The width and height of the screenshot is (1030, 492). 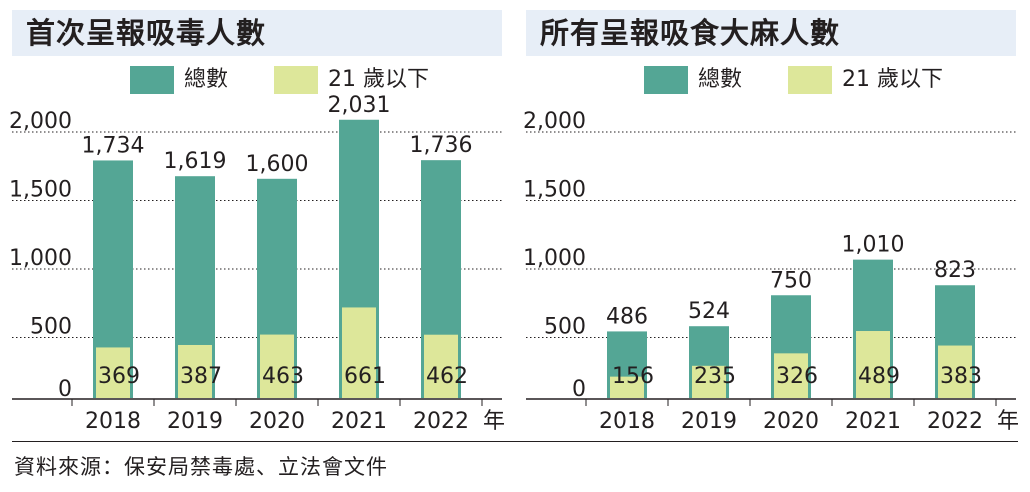 I want to click on data-label-total: 1,010, so click(x=873, y=245).